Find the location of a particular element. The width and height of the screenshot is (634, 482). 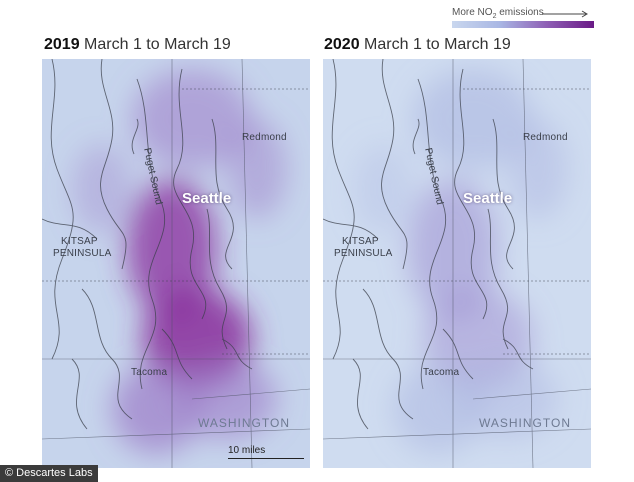

scale-bar: 10 miles is located at coordinates (266, 452).